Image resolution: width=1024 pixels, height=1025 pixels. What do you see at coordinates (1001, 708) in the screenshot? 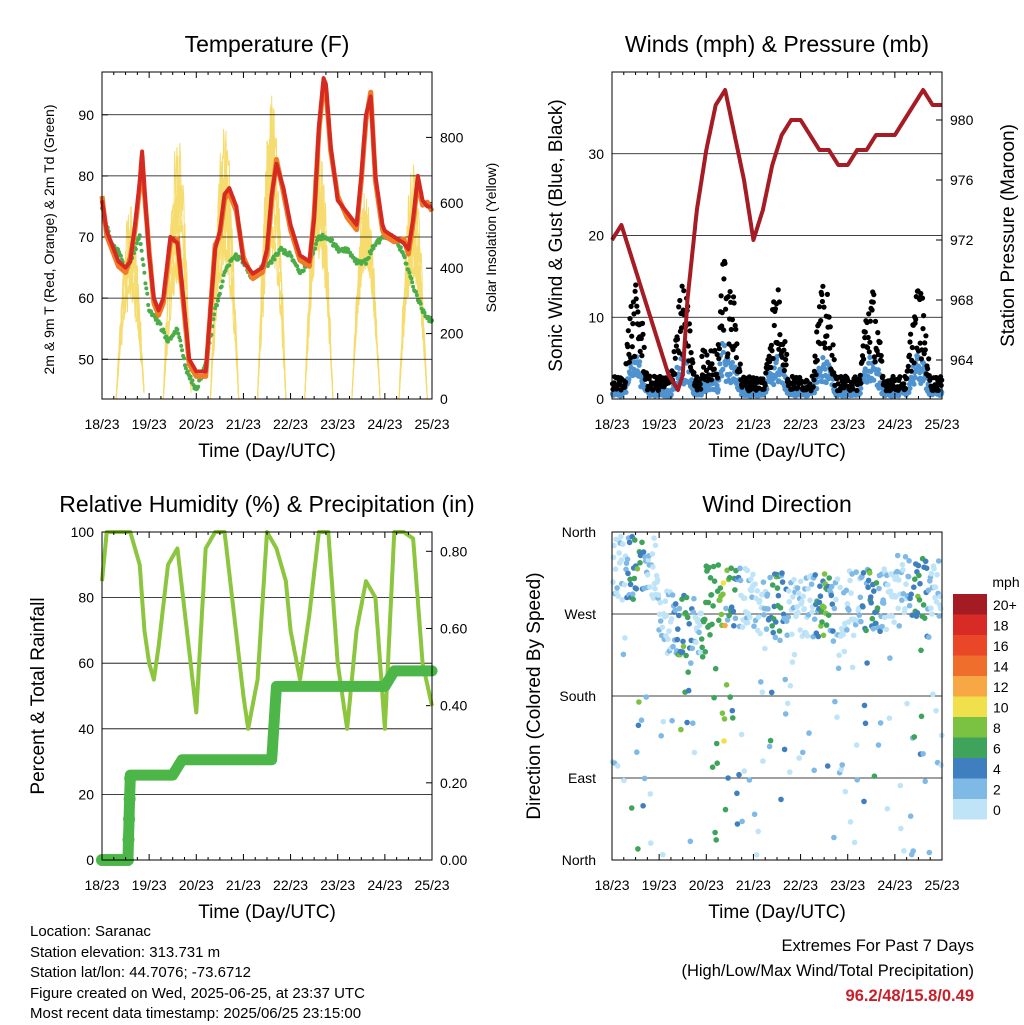
I see `legend-label: 10` at bounding box center [1001, 708].